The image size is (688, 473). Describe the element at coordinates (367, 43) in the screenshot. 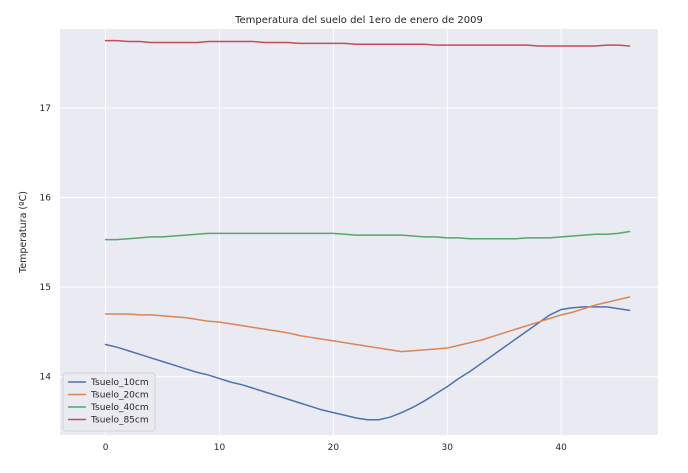

I see `series-line-tsuelo-85cm` at that location.